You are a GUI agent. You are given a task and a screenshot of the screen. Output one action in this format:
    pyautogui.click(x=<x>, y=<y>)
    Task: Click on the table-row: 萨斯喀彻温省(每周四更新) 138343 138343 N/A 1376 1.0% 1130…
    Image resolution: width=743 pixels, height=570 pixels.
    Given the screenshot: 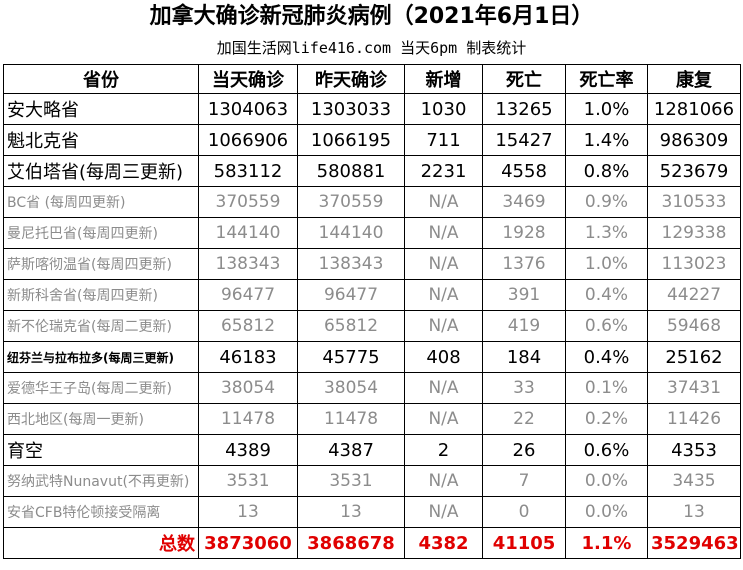 What is the action you would take?
    pyautogui.click(x=372, y=264)
    